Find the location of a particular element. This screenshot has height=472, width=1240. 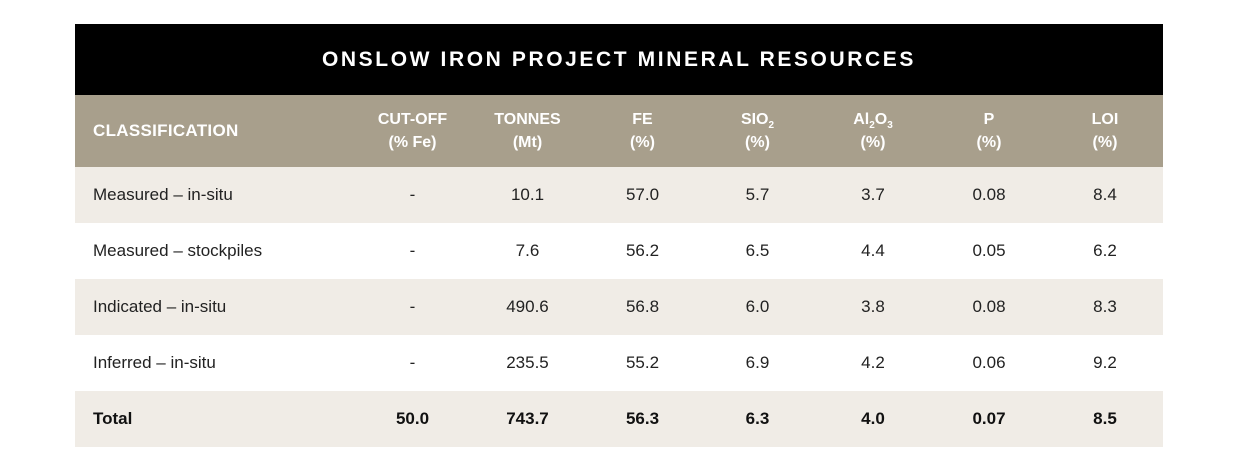

total-fe: 56.3 is located at coordinates (642, 418).